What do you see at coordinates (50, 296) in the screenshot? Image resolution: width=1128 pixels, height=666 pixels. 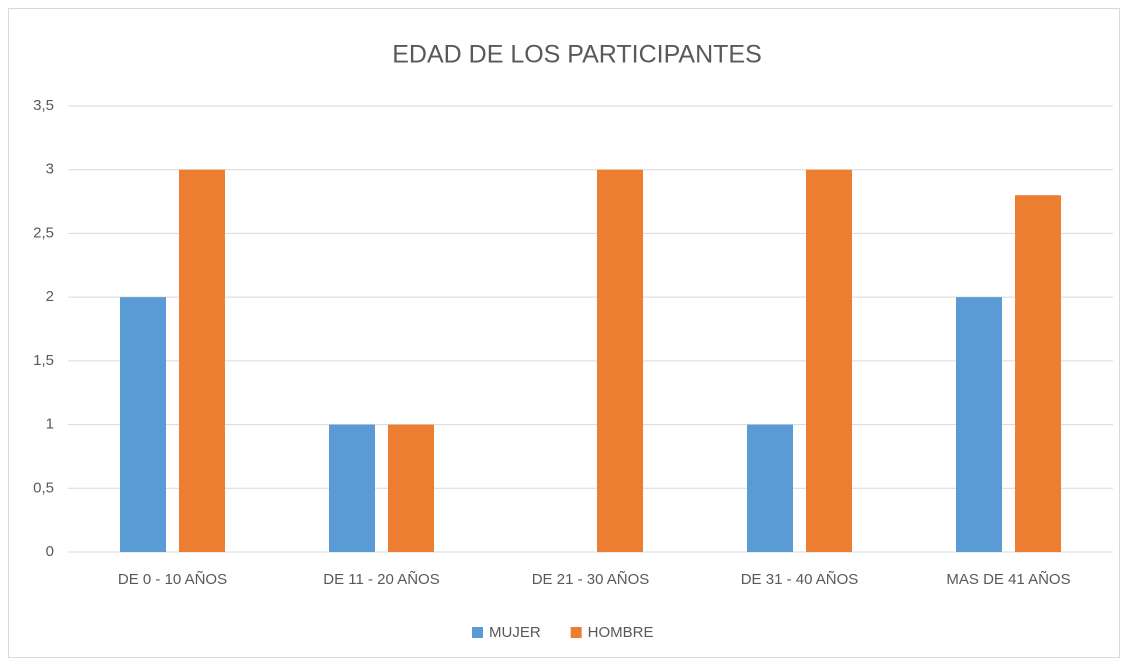 I see `y-tick-label: 2` at bounding box center [50, 296].